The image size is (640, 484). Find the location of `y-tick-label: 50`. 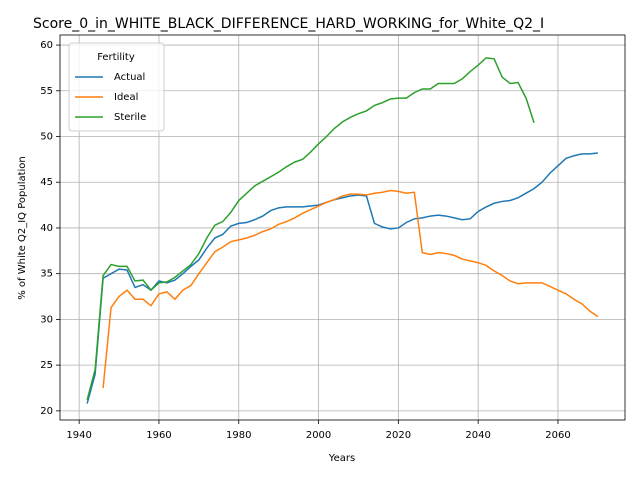

y-tick-label: 50 is located at coordinates (46, 137).